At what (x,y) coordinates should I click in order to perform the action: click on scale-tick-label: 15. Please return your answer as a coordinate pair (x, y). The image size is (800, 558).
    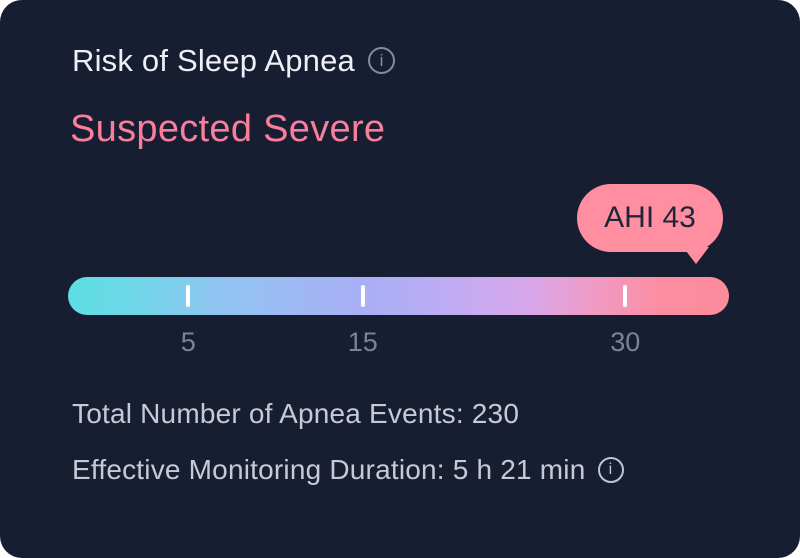
    Looking at the image, I should click on (362, 342).